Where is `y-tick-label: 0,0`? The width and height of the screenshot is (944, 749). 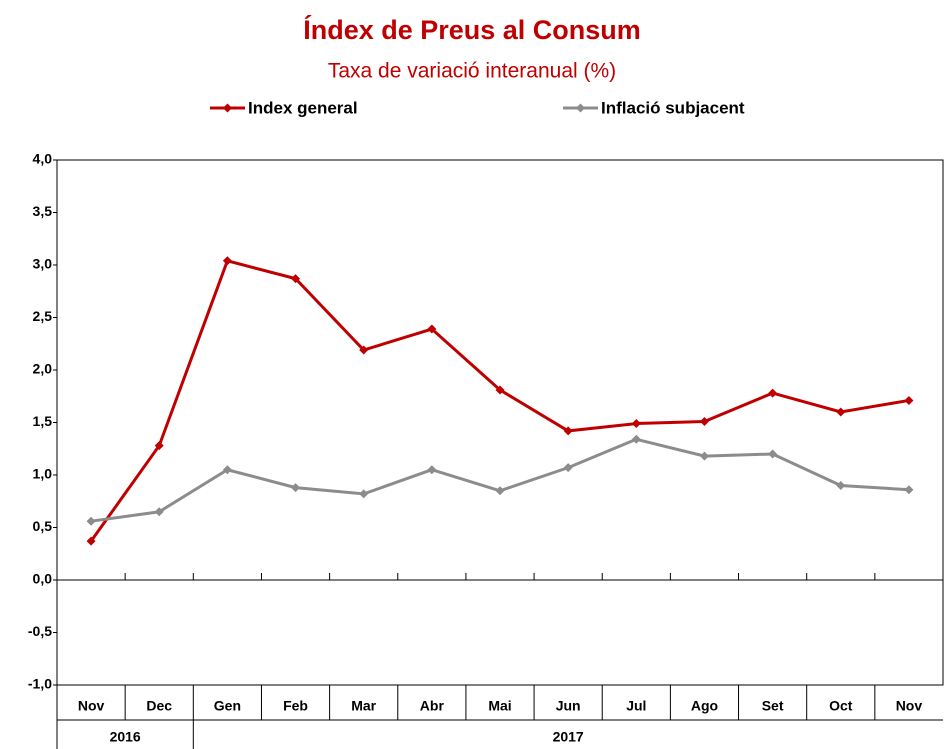 y-tick-label: 0,0 is located at coordinates (43, 579).